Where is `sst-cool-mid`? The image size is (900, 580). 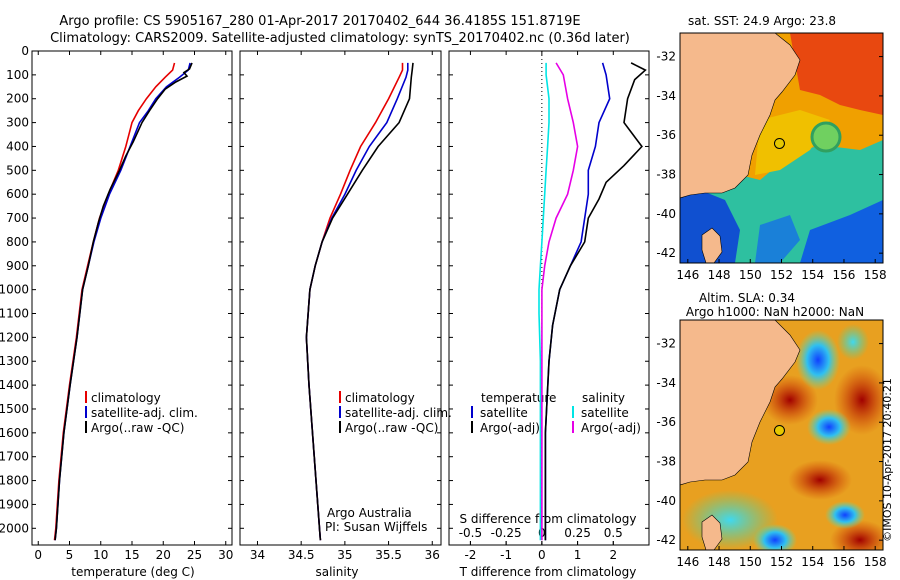
sst-cool-mid is located at coordinates (777, 239).